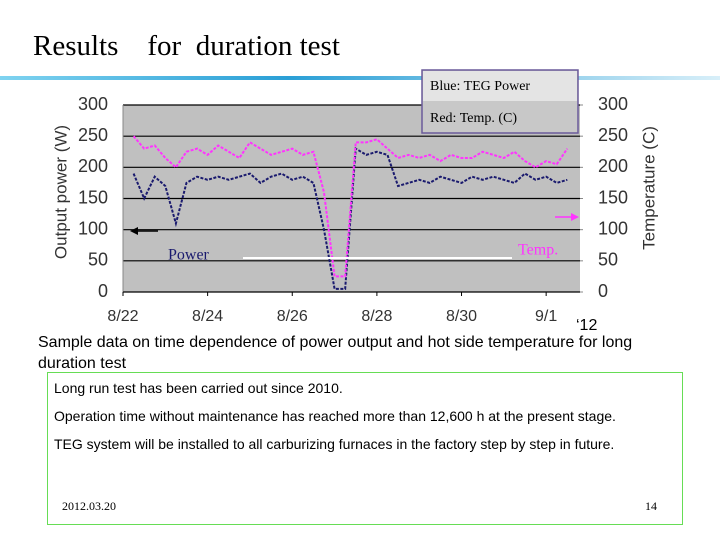  What do you see at coordinates (613, 166) in the screenshot?
I see `y2-tick-label: 200` at bounding box center [613, 166].